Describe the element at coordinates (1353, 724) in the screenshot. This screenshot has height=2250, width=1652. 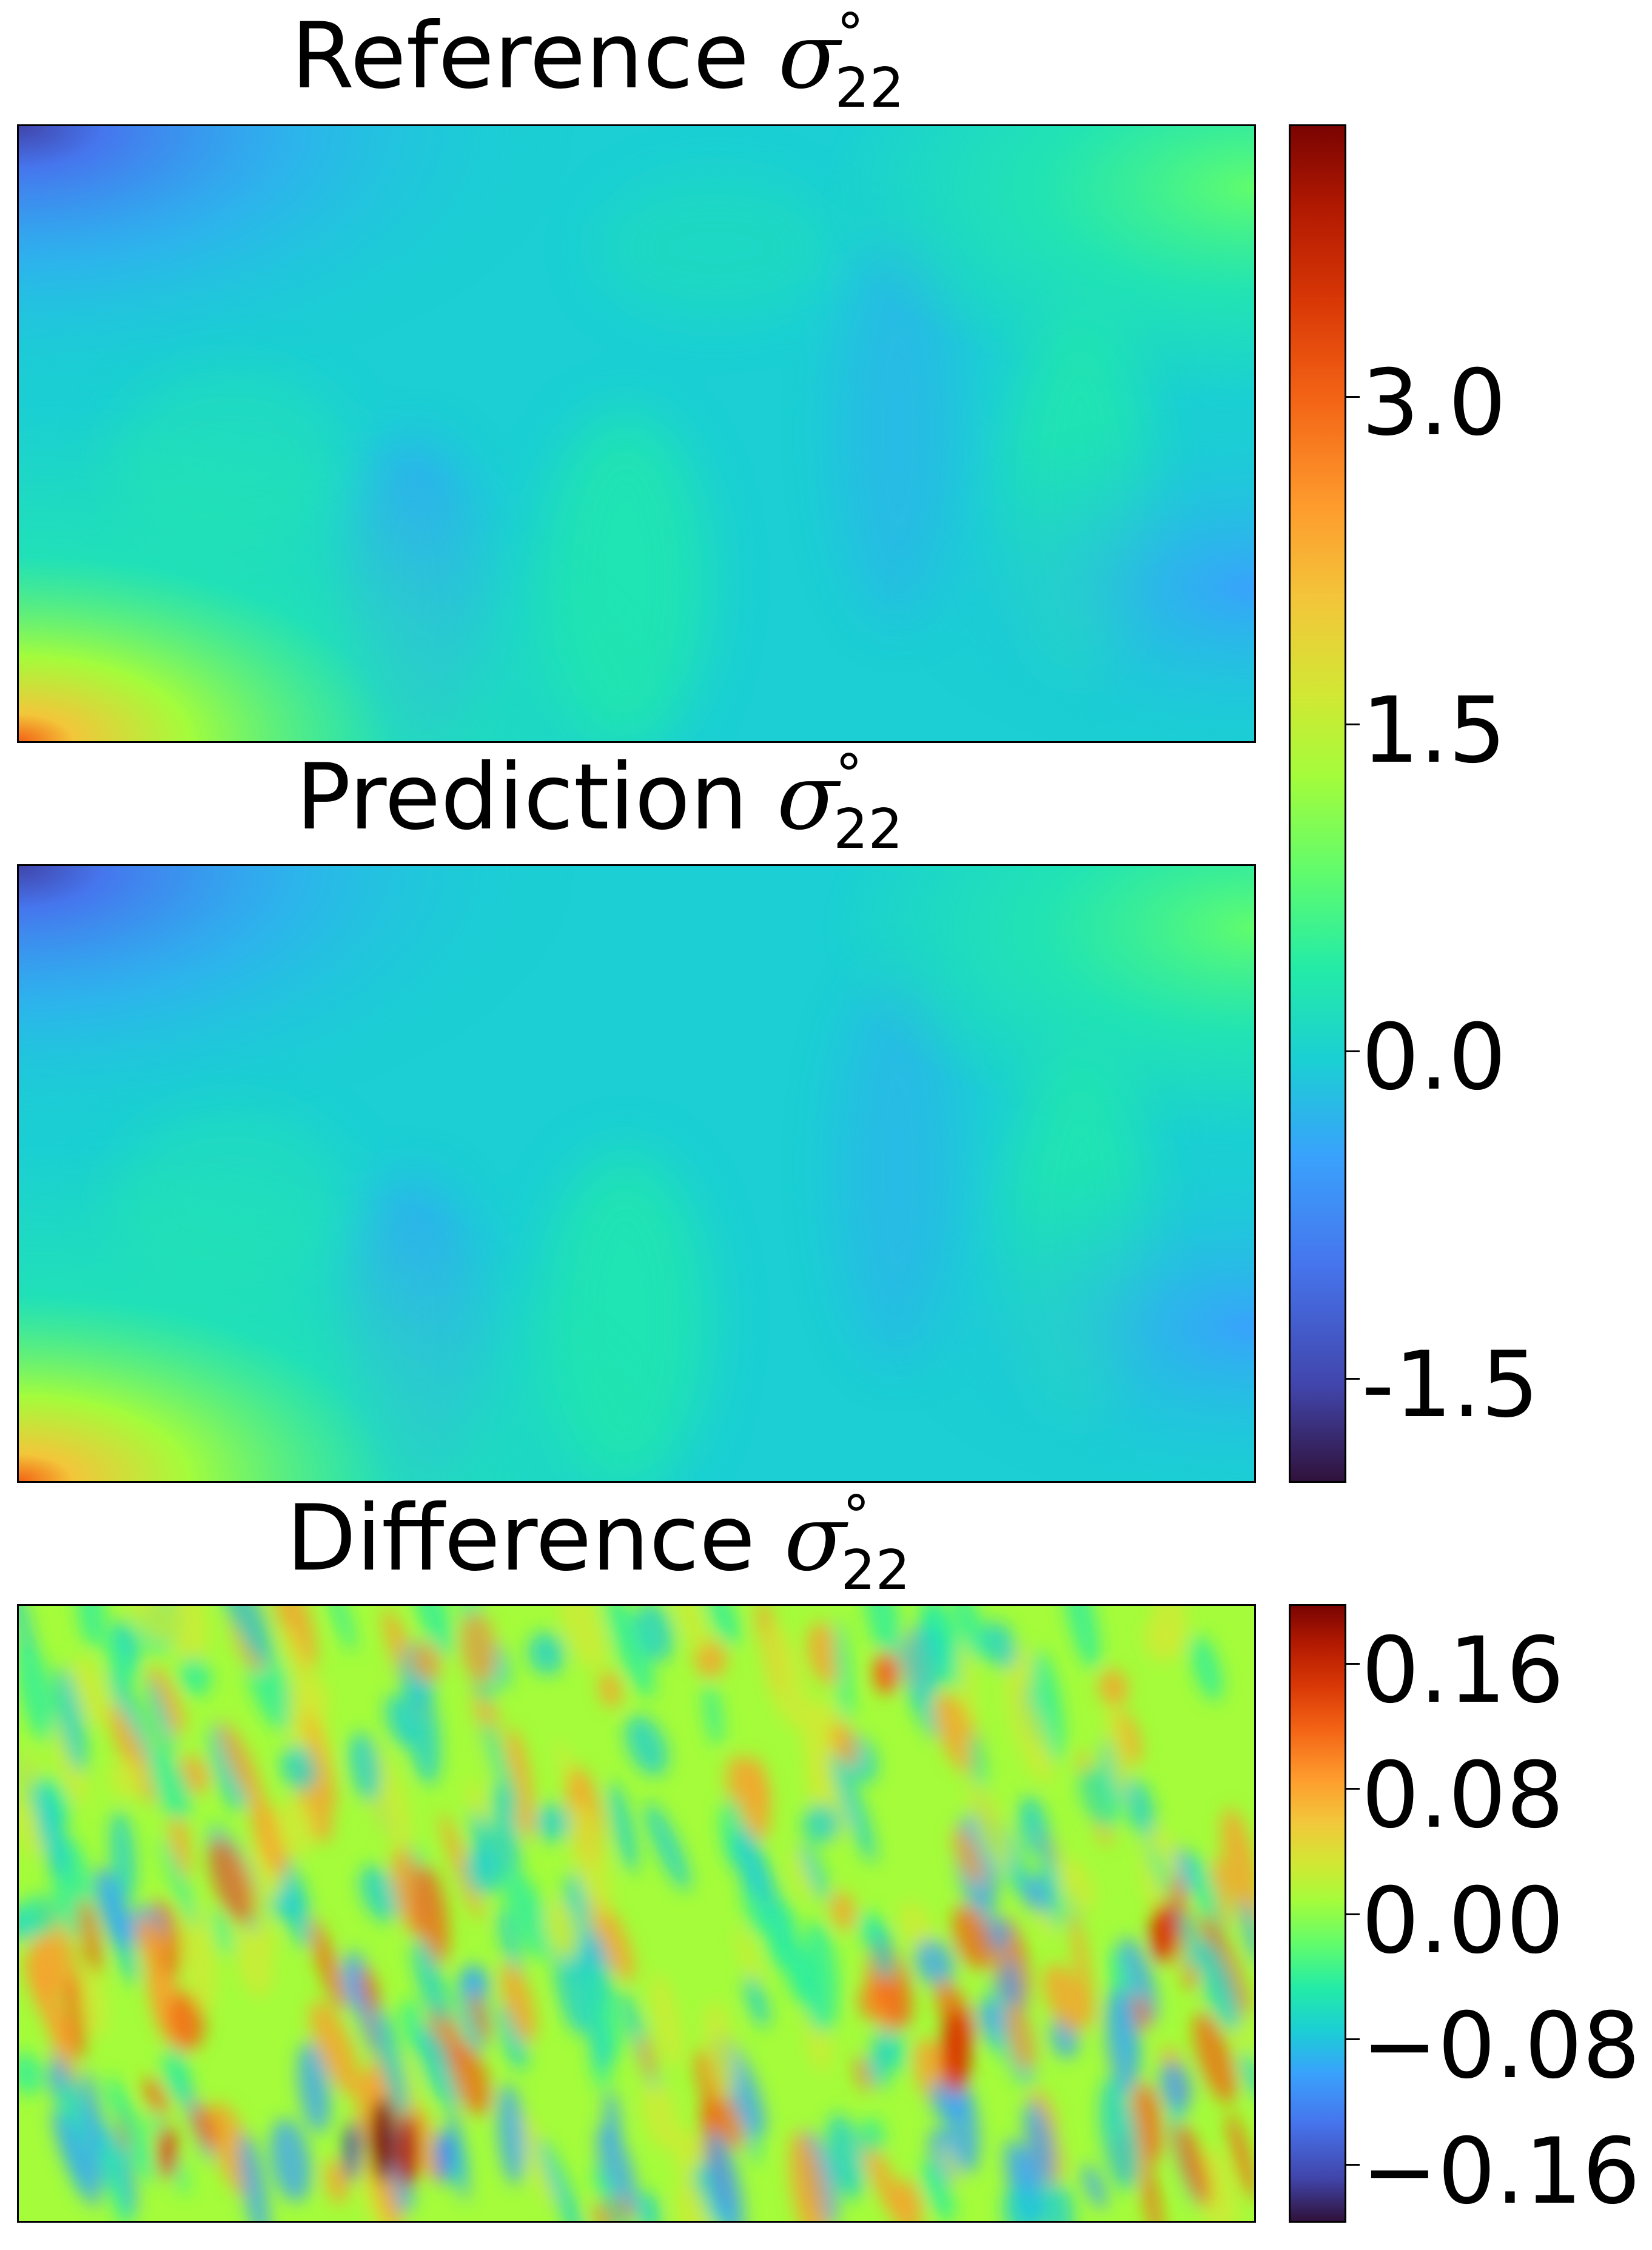
I see `cbar1-tick-1.5` at that location.